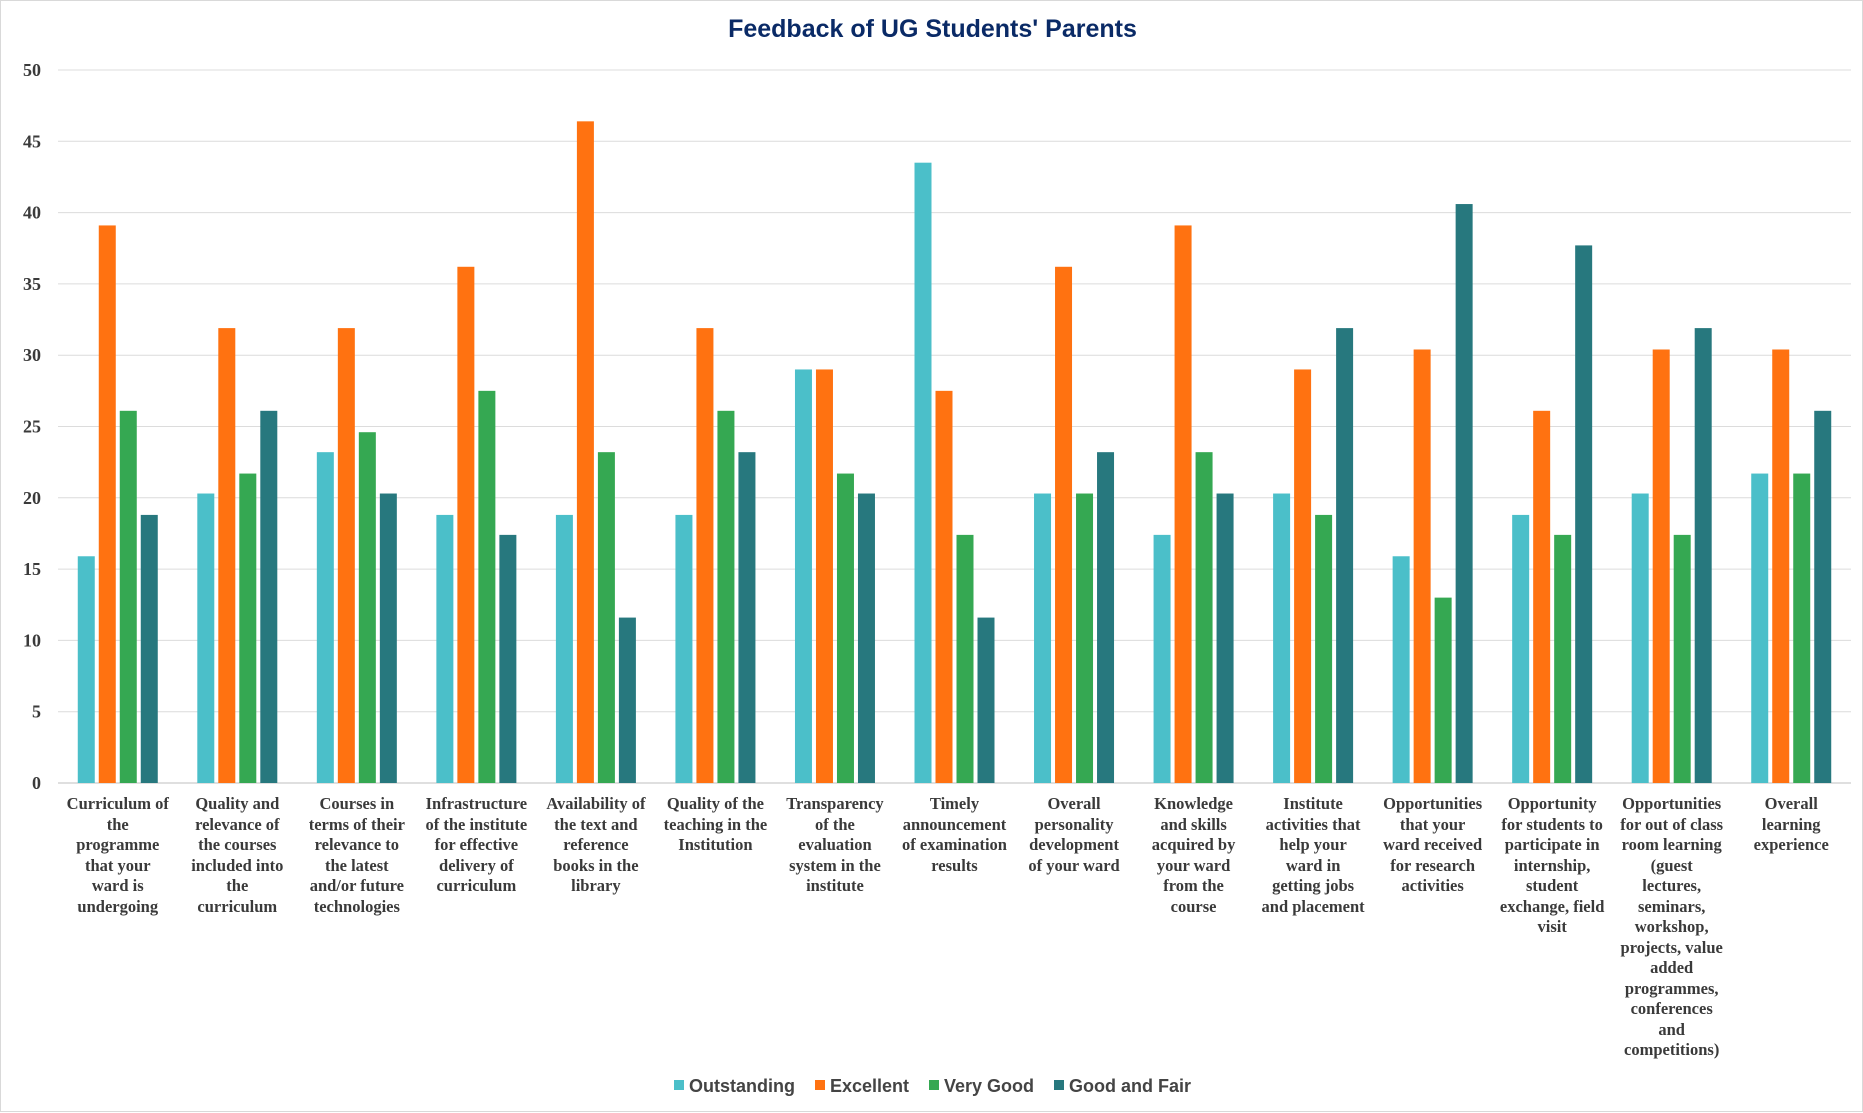  Describe the element at coordinates (1791, 803) in the screenshot. I see `x-tick-label-line: Overall` at that location.